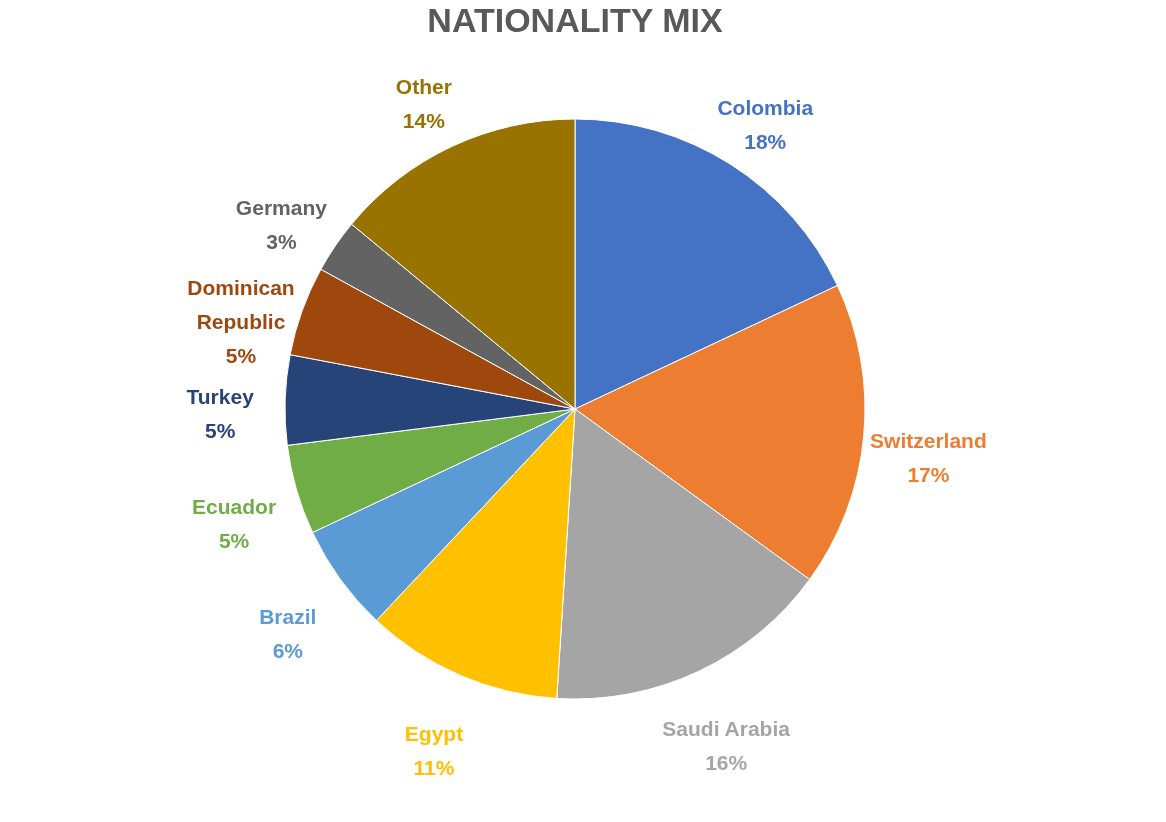 This screenshot has height=822, width=1166. Describe the element at coordinates (575, 20) in the screenshot. I see `chart-title: NATIONALITY MIX` at that location.